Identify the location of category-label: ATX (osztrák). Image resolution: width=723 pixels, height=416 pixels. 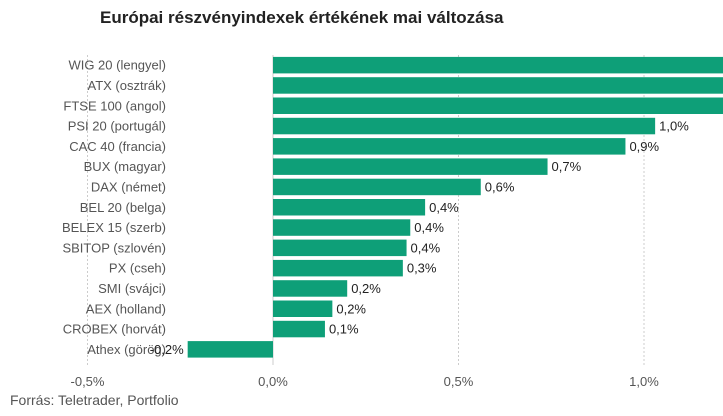
(127, 85).